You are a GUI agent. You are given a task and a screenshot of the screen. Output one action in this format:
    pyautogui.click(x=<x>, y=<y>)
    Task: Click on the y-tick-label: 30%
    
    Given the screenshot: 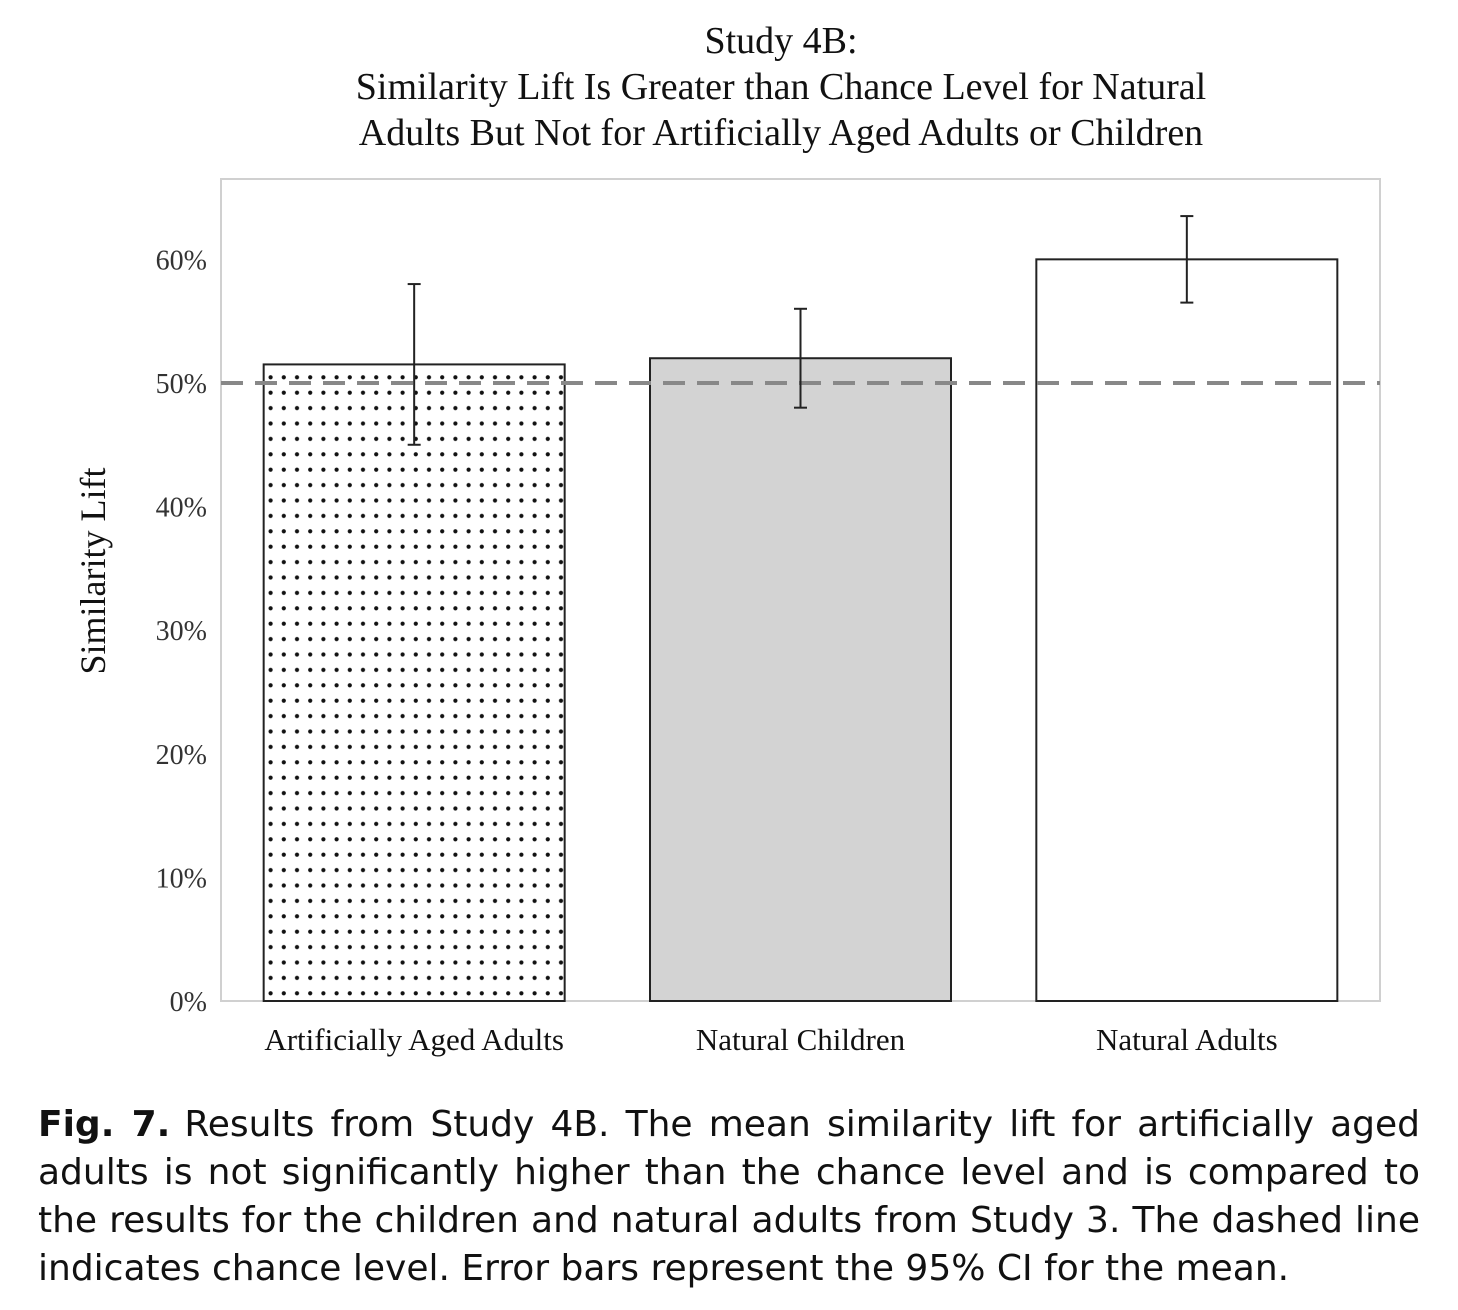 What is the action you would take?
    pyautogui.click(x=181, y=631)
    